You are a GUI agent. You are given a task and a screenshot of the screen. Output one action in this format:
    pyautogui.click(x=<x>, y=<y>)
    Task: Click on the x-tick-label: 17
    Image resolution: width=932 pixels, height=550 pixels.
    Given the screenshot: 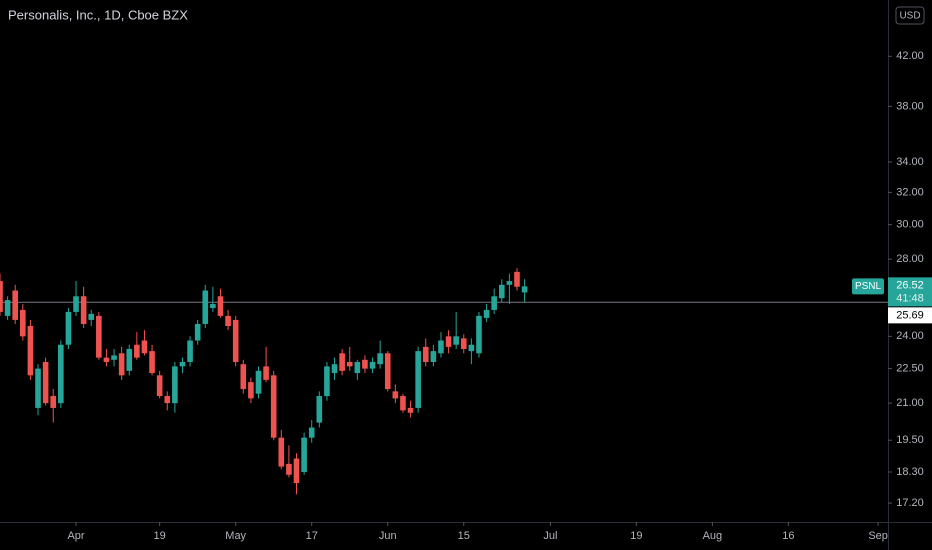 What is the action you would take?
    pyautogui.click(x=312, y=536)
    